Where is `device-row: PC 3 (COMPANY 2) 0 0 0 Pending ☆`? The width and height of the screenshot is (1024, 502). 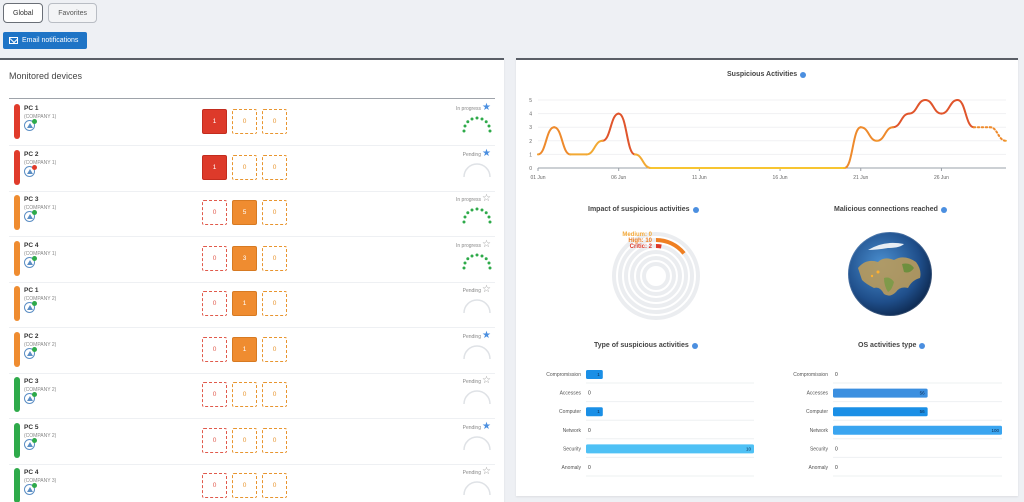 device-row: PC 3 (COMPANY 2) 0 0 0 Pending ☆ is located at coordinates (252, 396).